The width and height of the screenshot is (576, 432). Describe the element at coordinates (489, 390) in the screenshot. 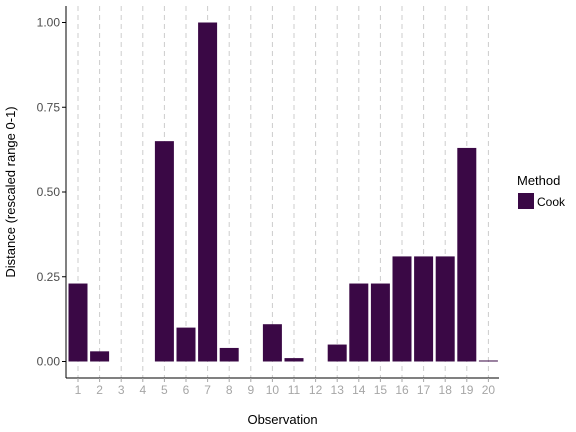

I see `x-tick-label: 20` at that location.